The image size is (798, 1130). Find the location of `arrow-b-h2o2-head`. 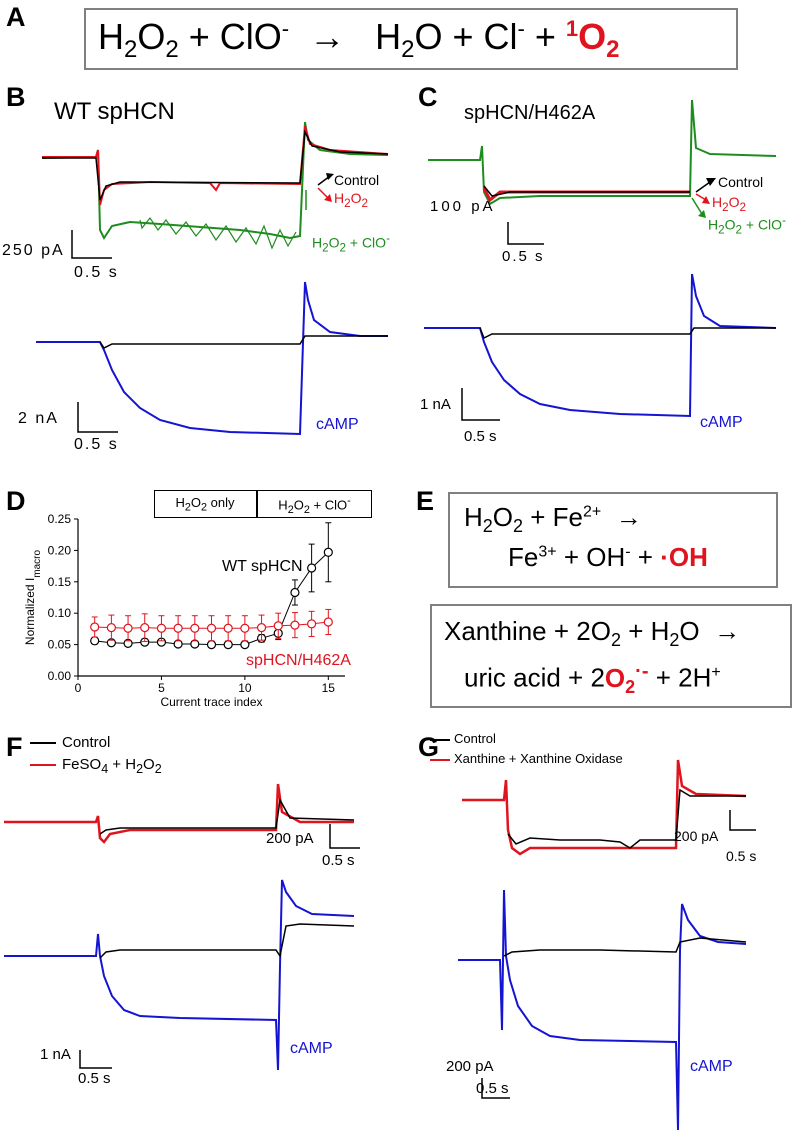

arrow-b-h2o2-head is located at coordinates (328, 198).